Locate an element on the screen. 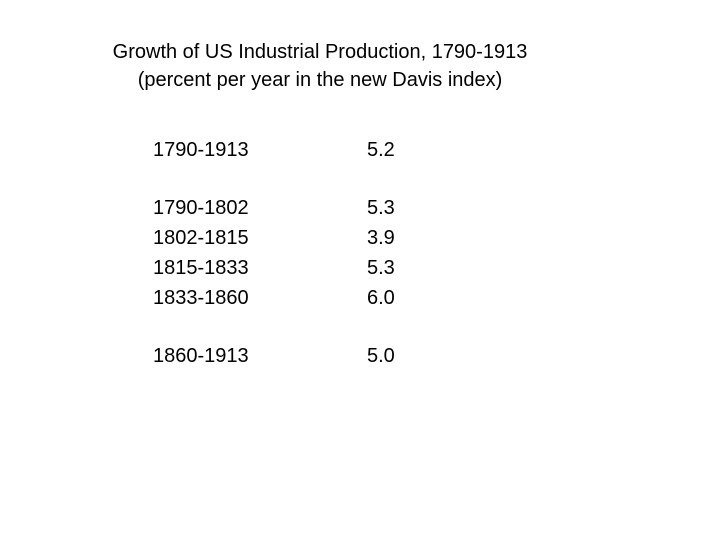 This screenshot has width=720, height=540. rate-cell: 5.0 is located at coordinates (381, 356).